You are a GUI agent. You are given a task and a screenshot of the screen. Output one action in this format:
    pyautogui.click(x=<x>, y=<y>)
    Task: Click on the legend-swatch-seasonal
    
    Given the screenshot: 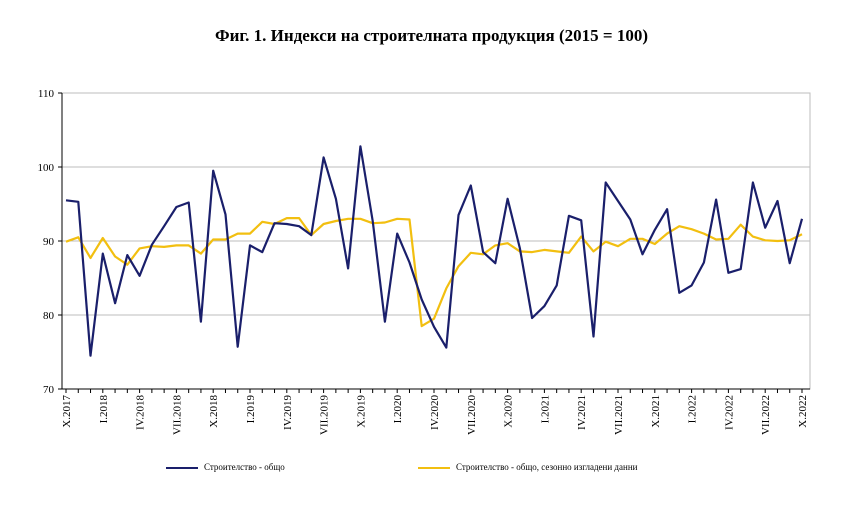 What is the action you would take?
    pyautogui.click(x=434, y=467)
    